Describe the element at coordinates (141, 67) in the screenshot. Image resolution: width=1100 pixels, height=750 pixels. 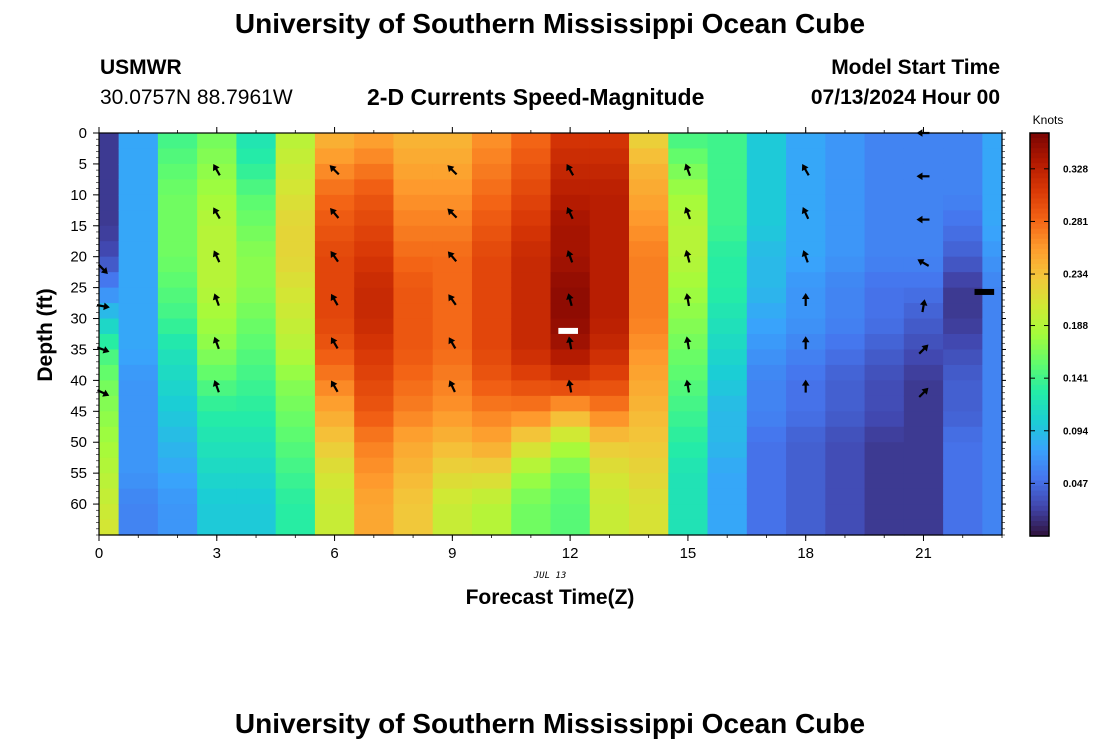
I see `station-id: USMWR` at that location.